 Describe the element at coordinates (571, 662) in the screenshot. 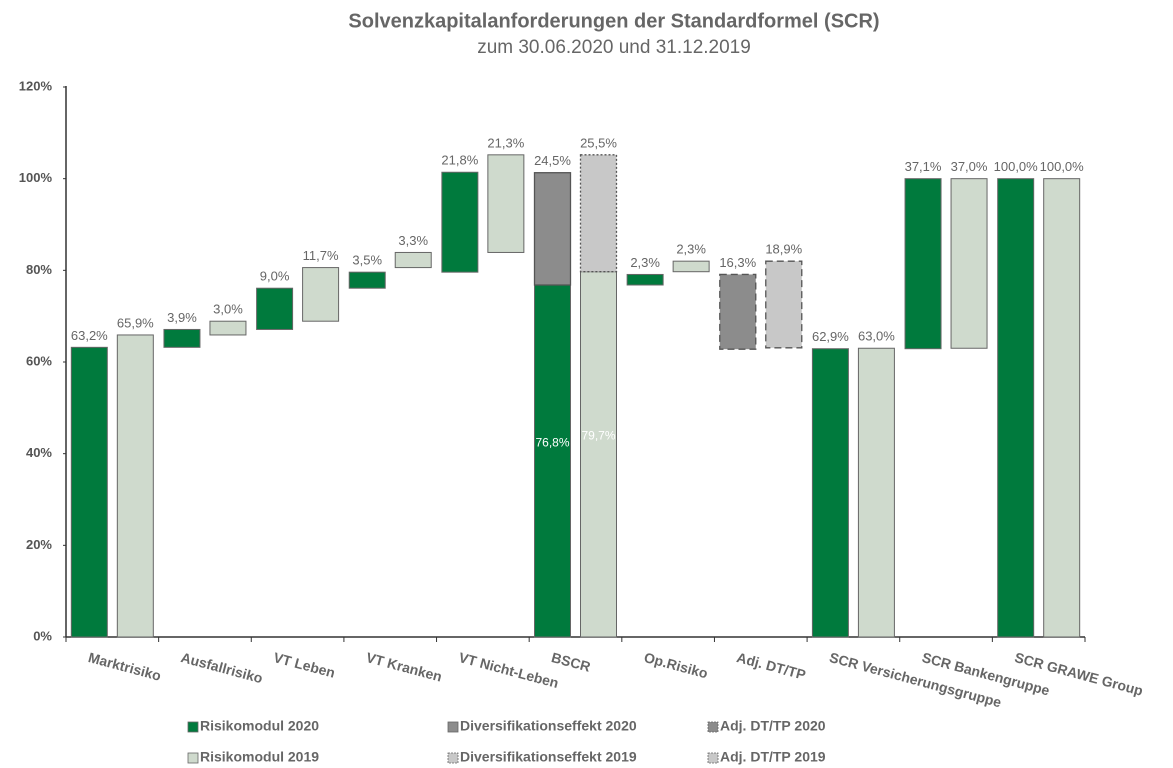

I see `x-tick-label: BSCR` at that location.